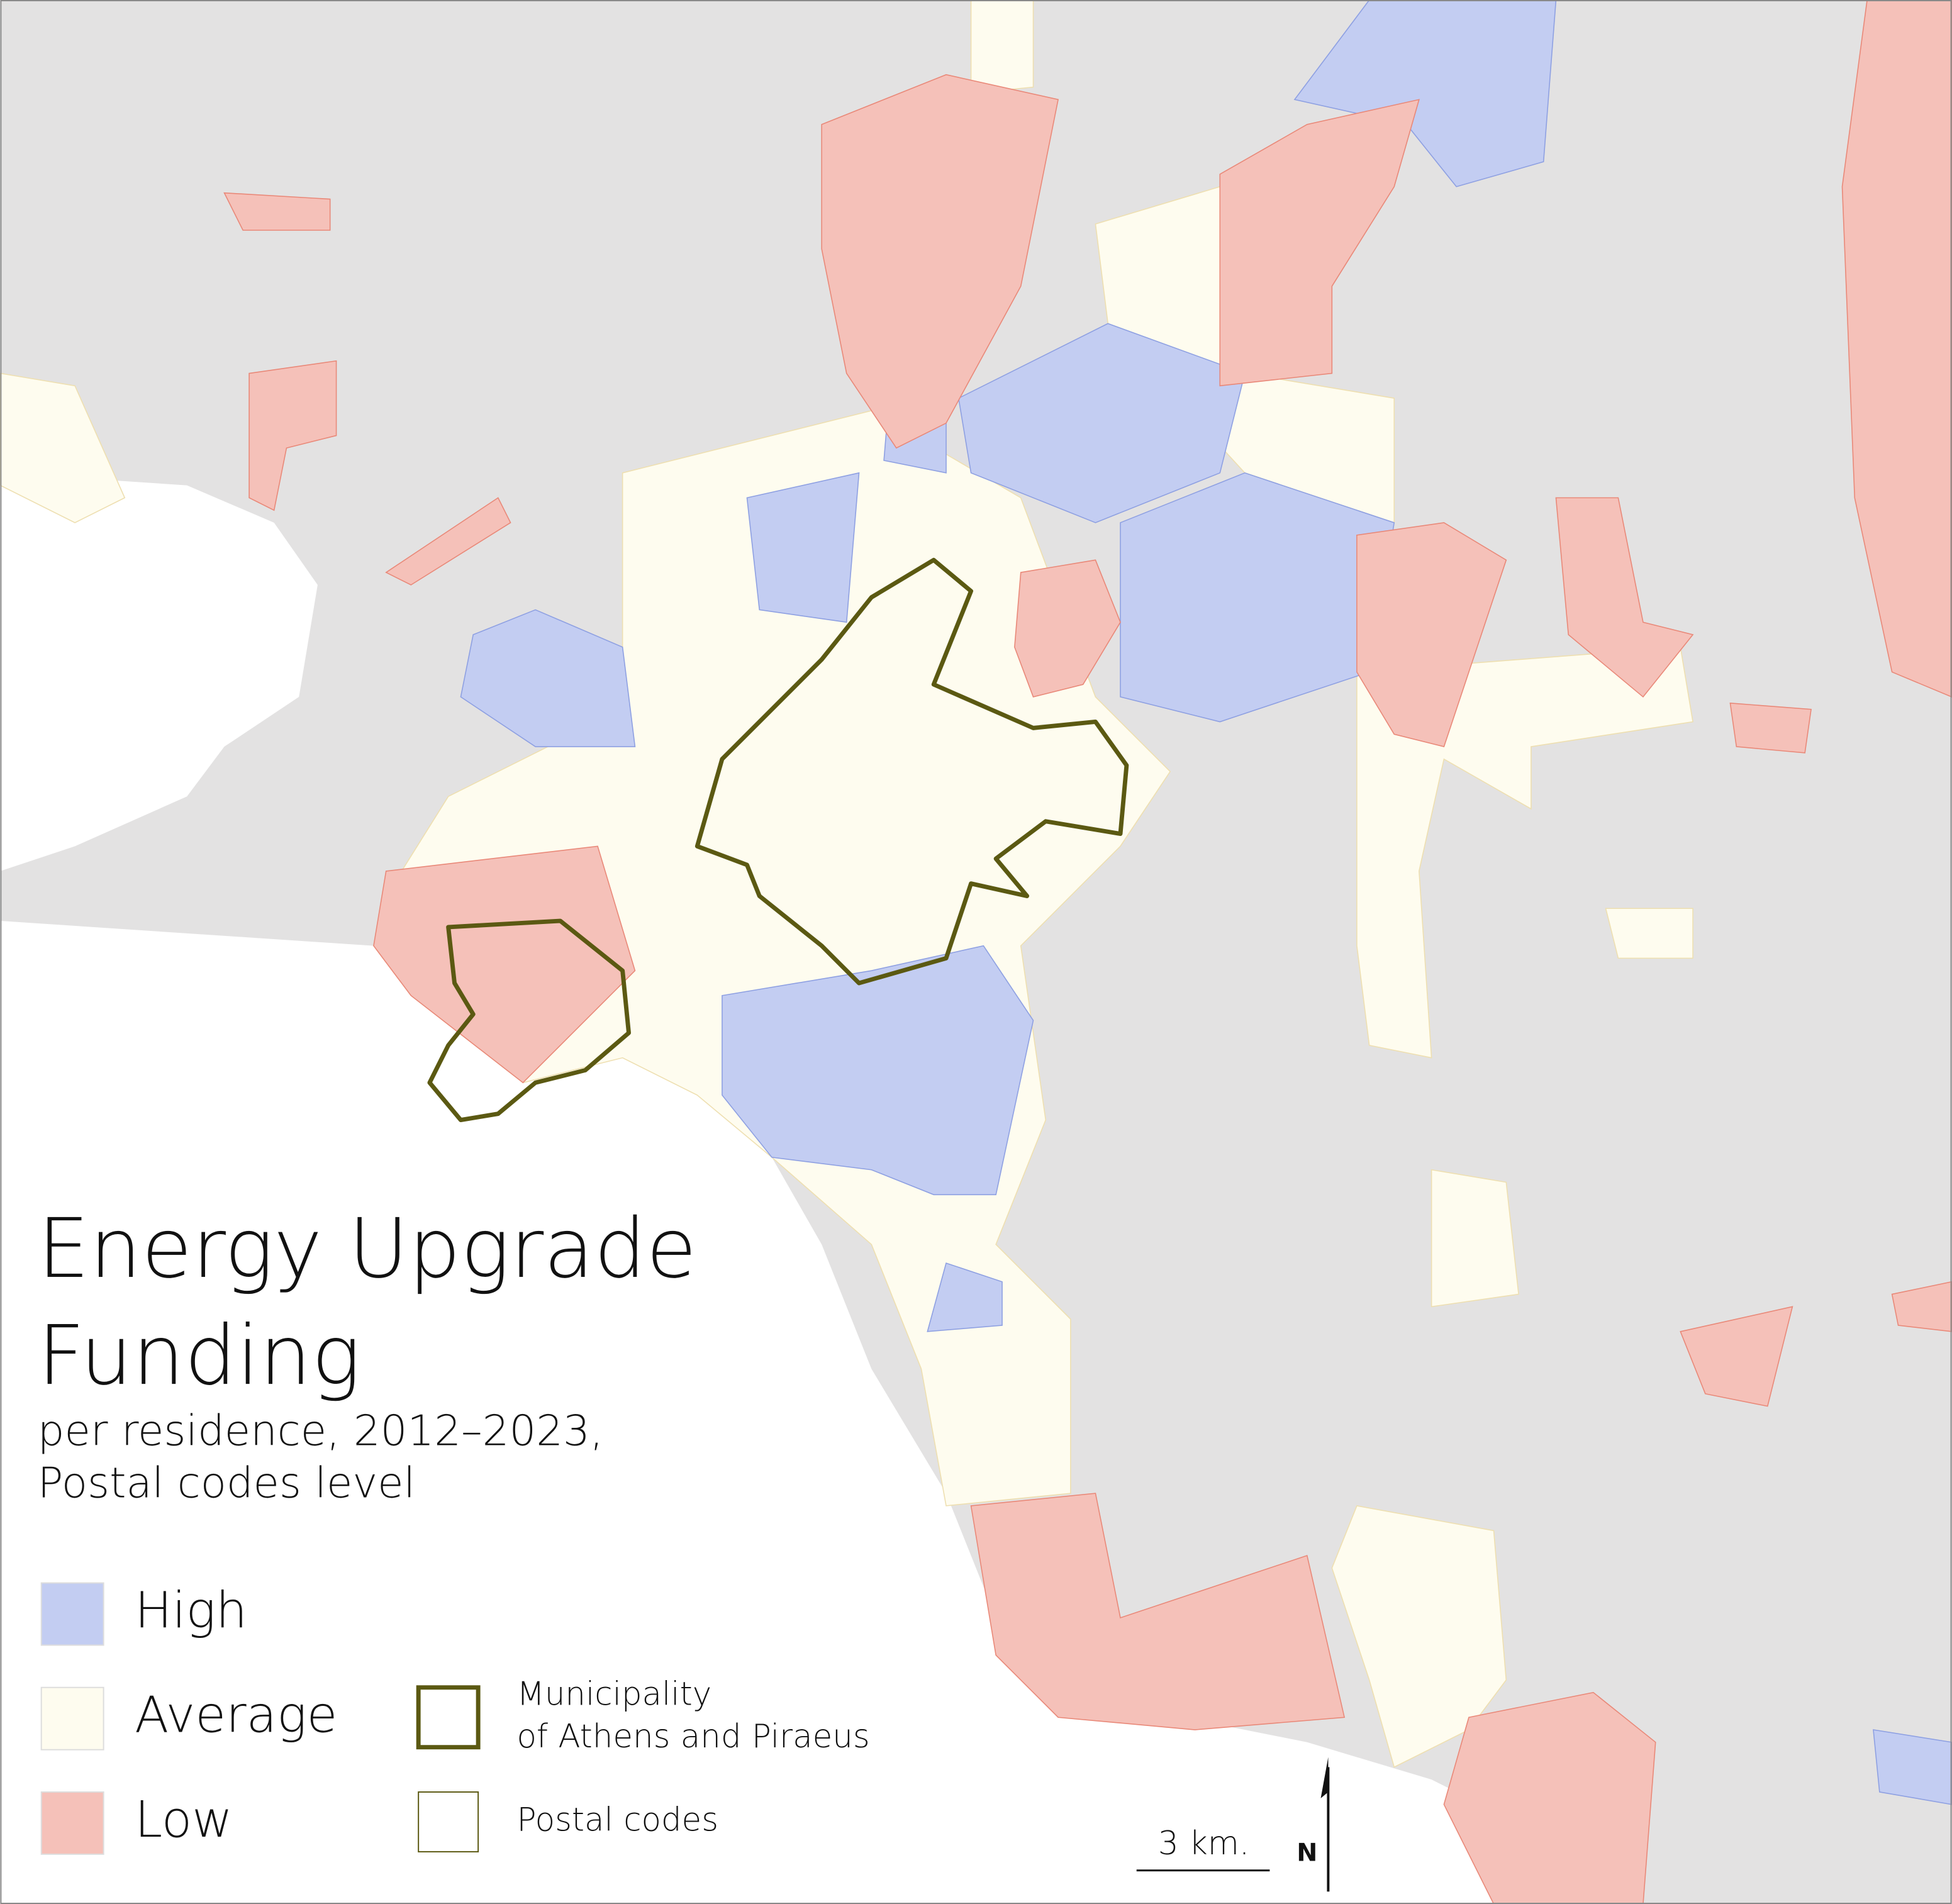 Image resolution: width=1952 pixels, height=1904 pixels. Describe the element at coordinates (191, 1611) in the screenshot. I see `legend-label: High` at that location.